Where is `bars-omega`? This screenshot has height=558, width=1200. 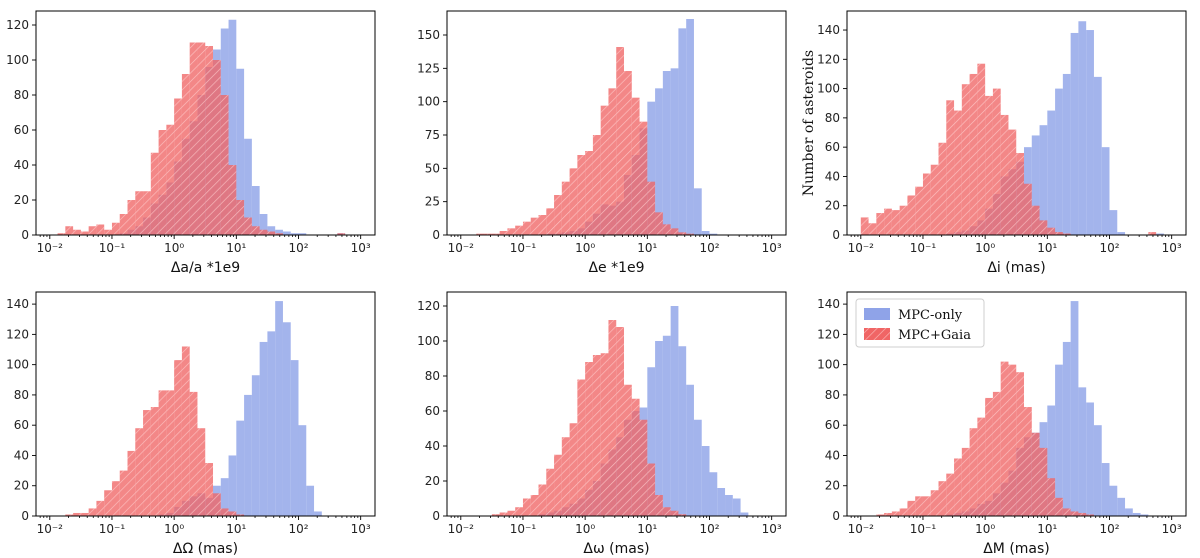
bars-omega is located at coordinates (620, 411).